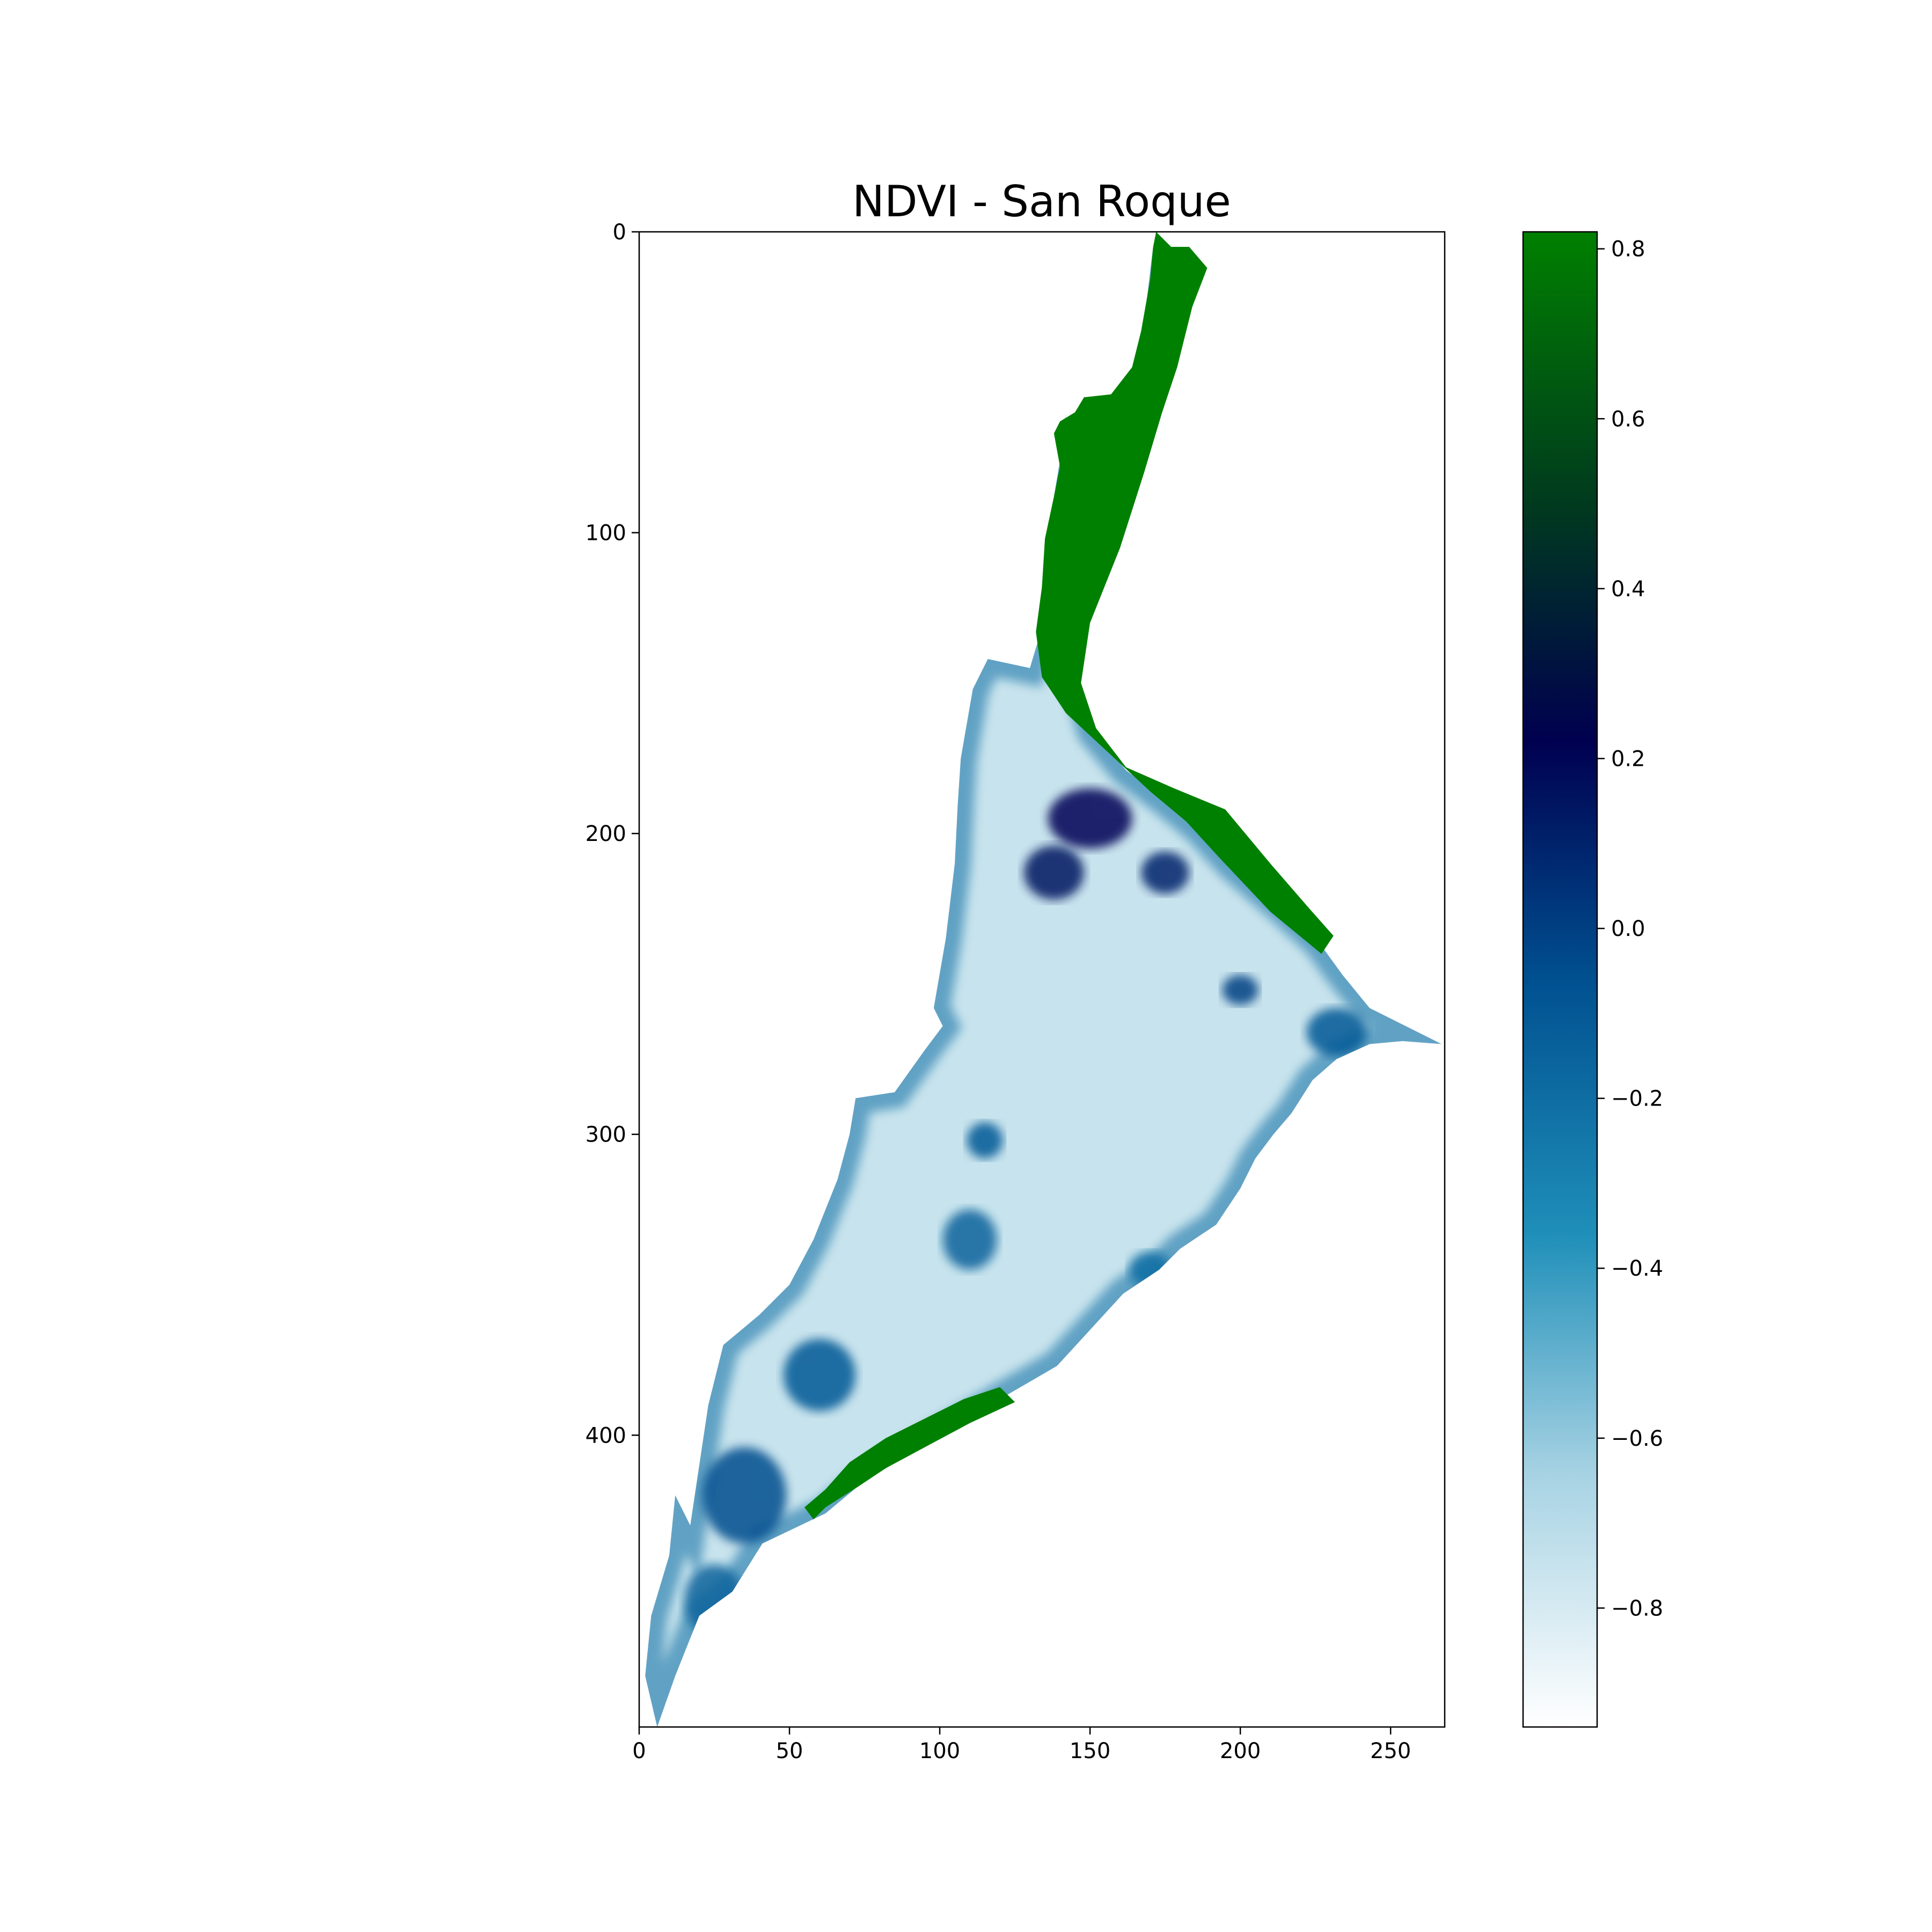  What do you see at coordinates (939, 1751) in the screenshot?
I see `x-tick-label-100: 100` at bounding box center [939, 1751].